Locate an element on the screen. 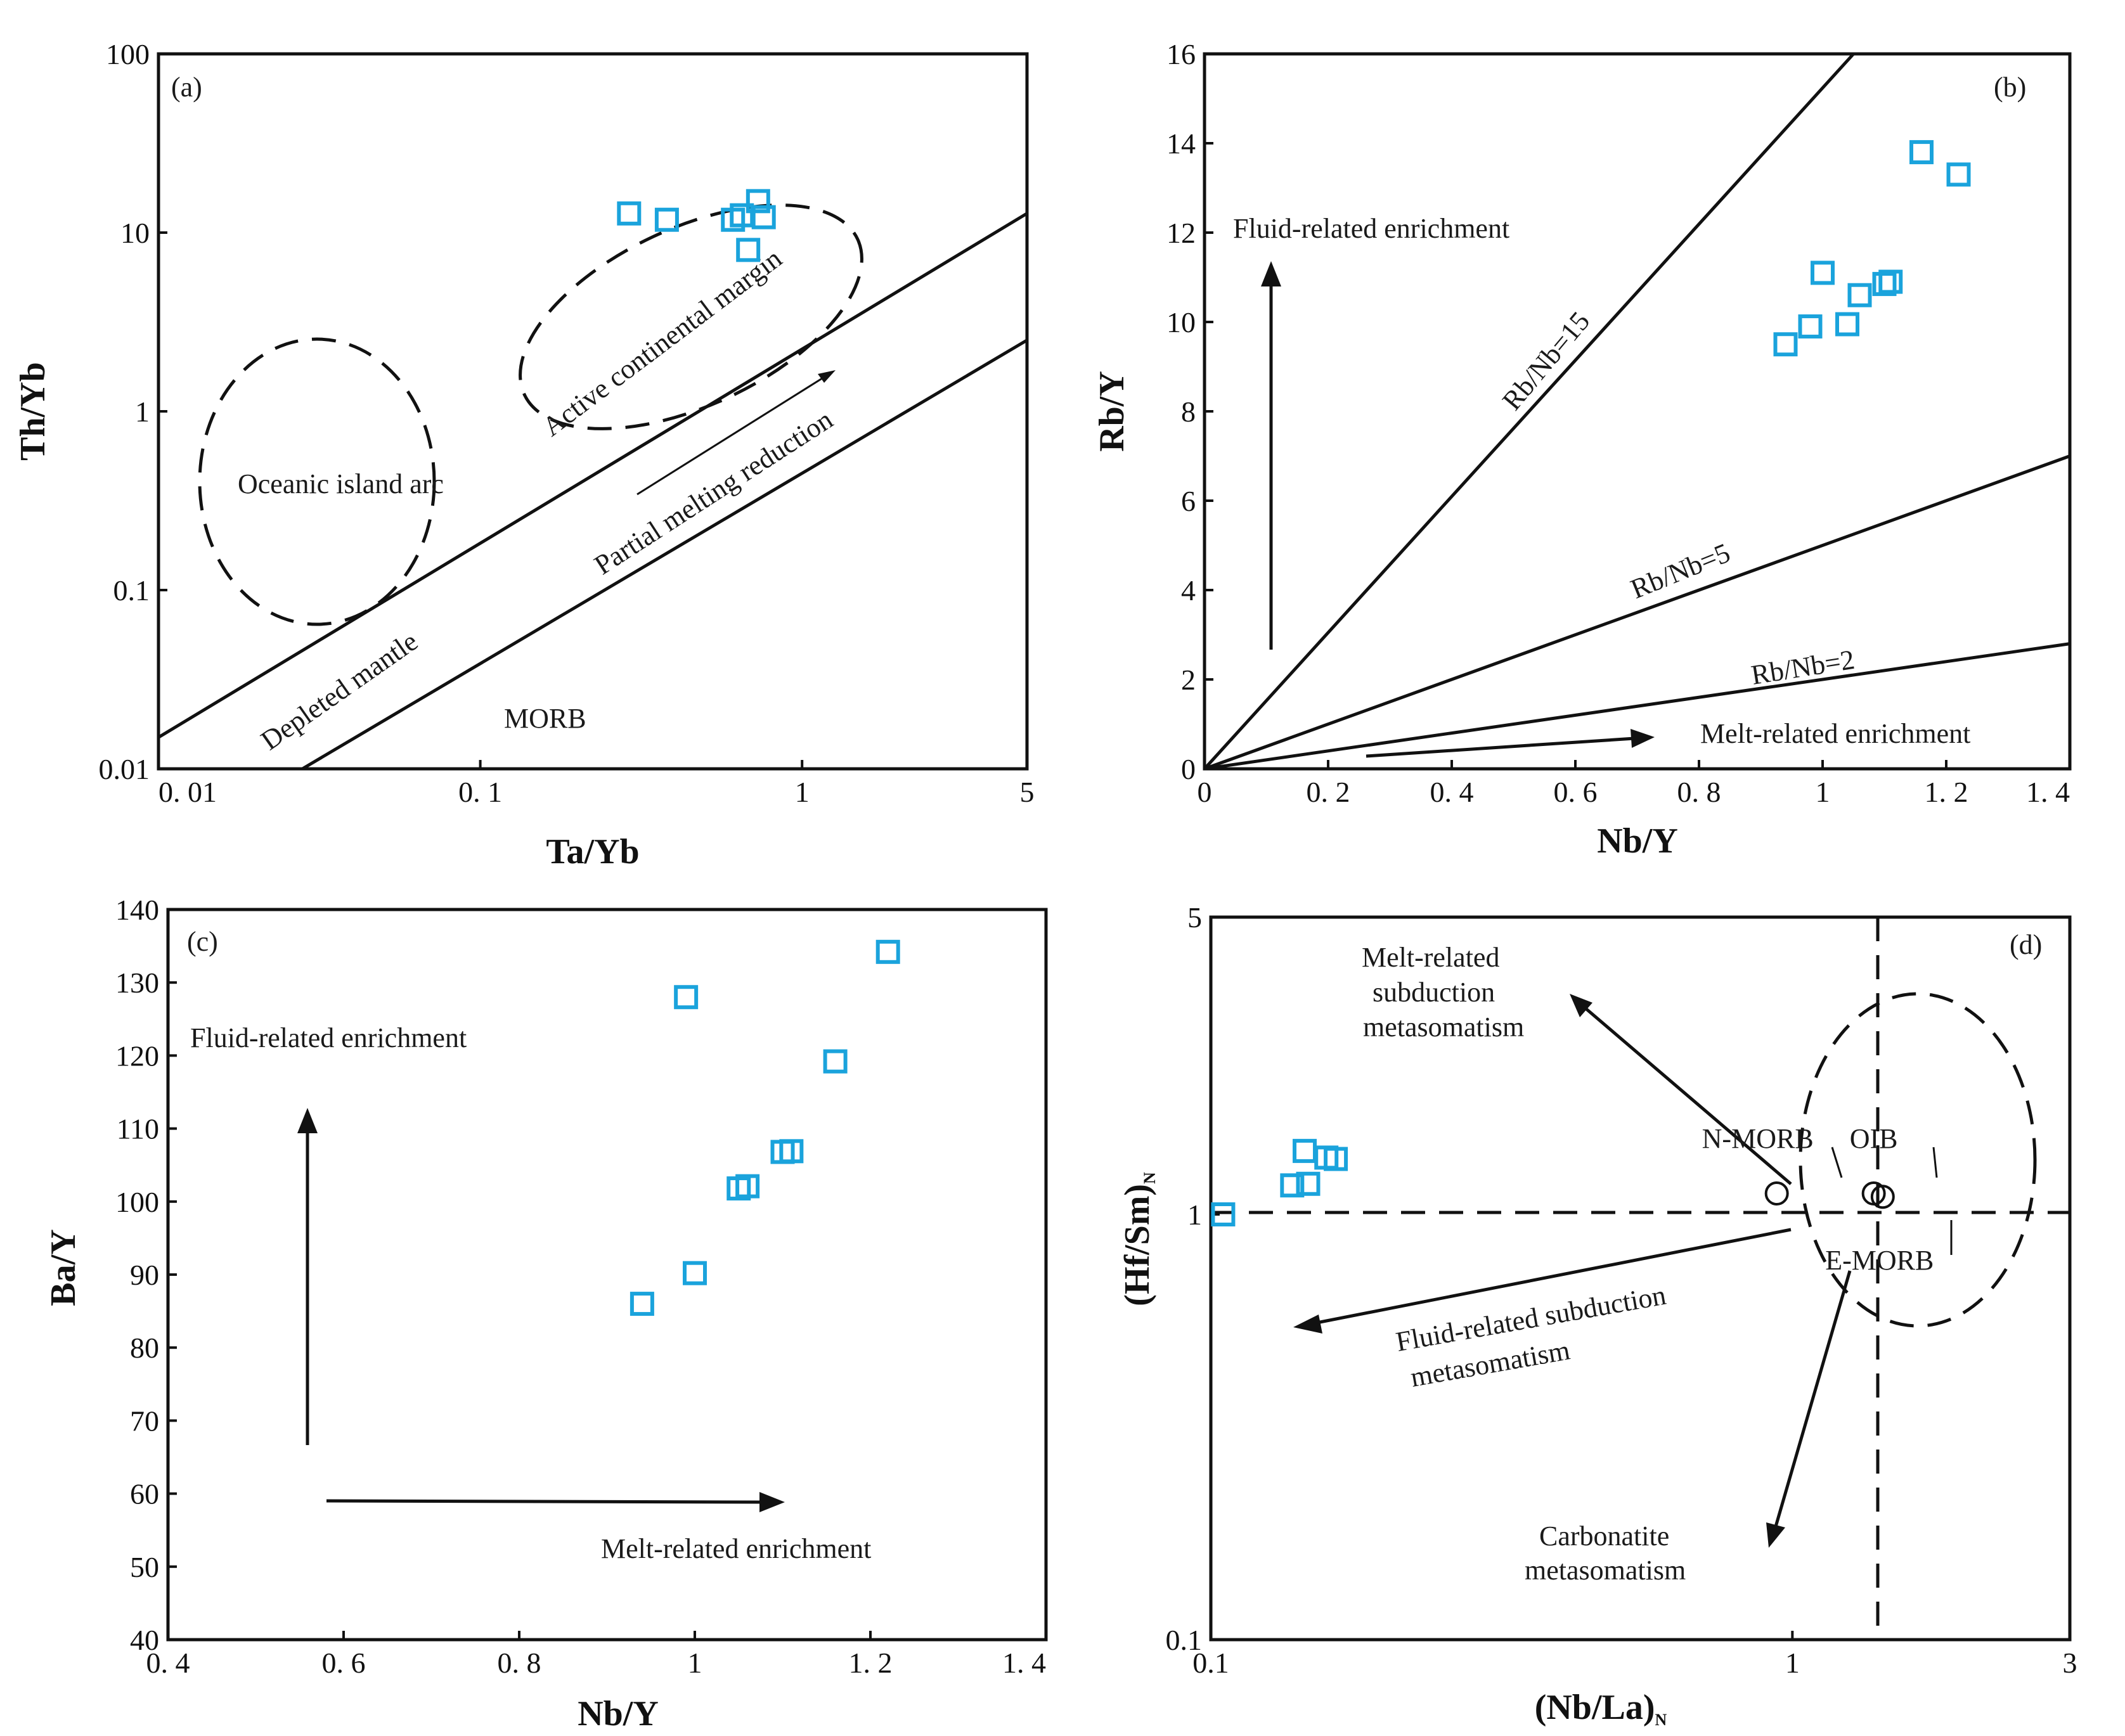 The image size is (2125, 1736). pa-reference-line is located at coordinates (592, 475).